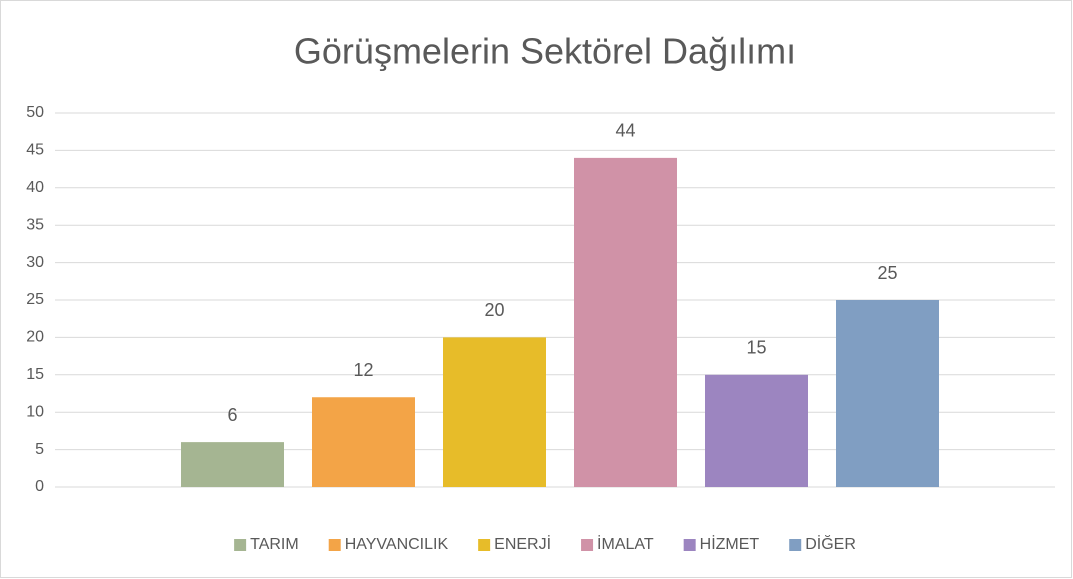  I want to click on y-tick-label: 15, so click(35, 374).